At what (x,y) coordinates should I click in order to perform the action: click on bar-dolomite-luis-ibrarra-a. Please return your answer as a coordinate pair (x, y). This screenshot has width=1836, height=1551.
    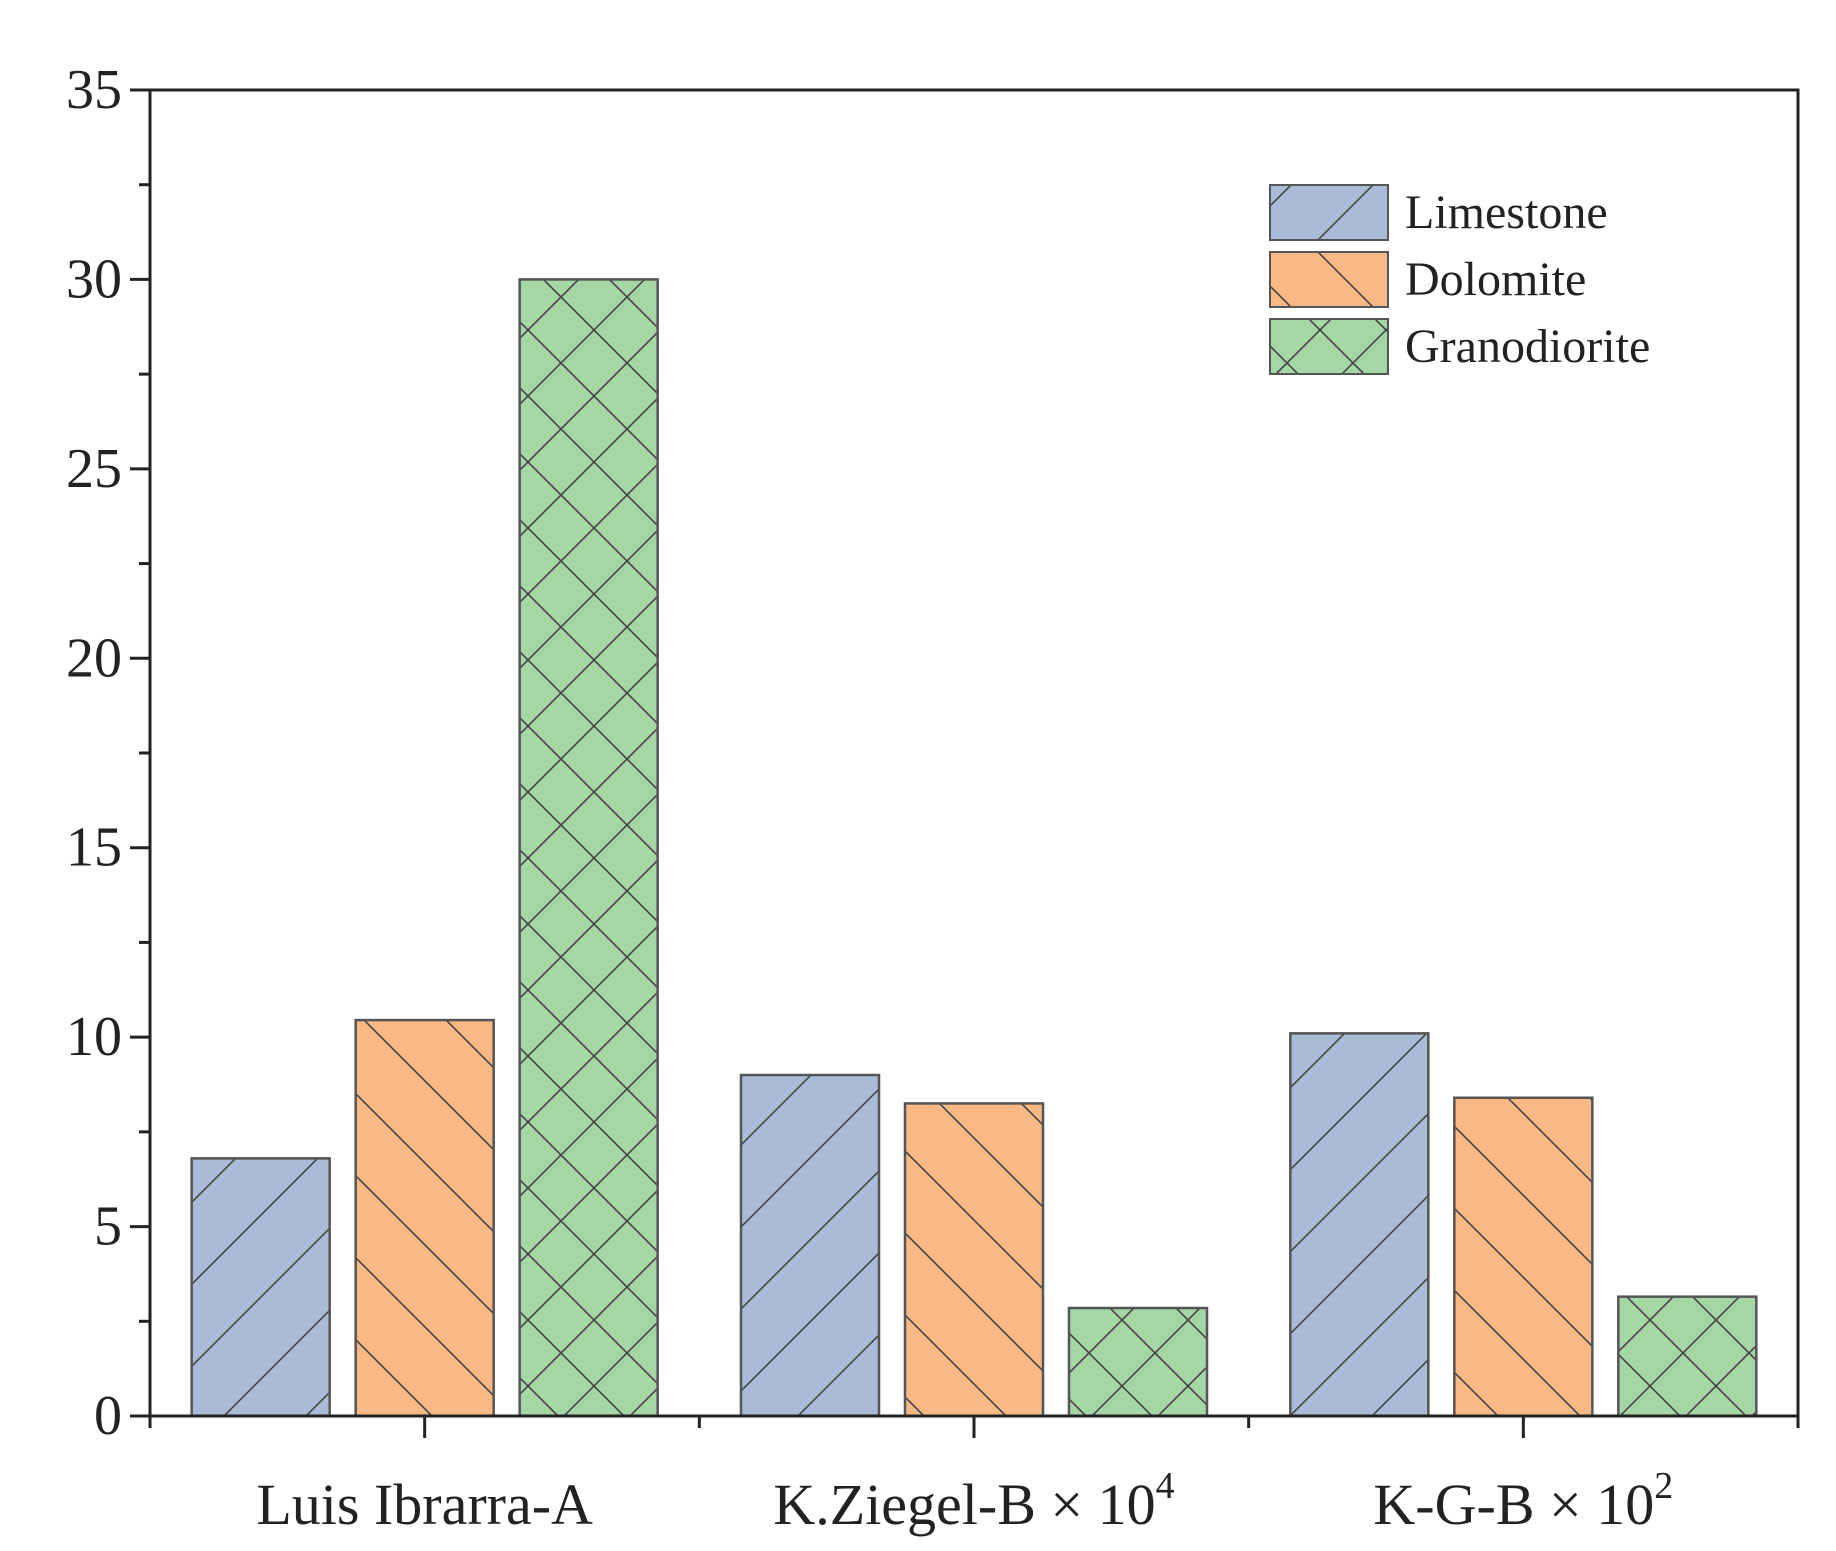
    Looking at the image, I should click on (424, 1218).